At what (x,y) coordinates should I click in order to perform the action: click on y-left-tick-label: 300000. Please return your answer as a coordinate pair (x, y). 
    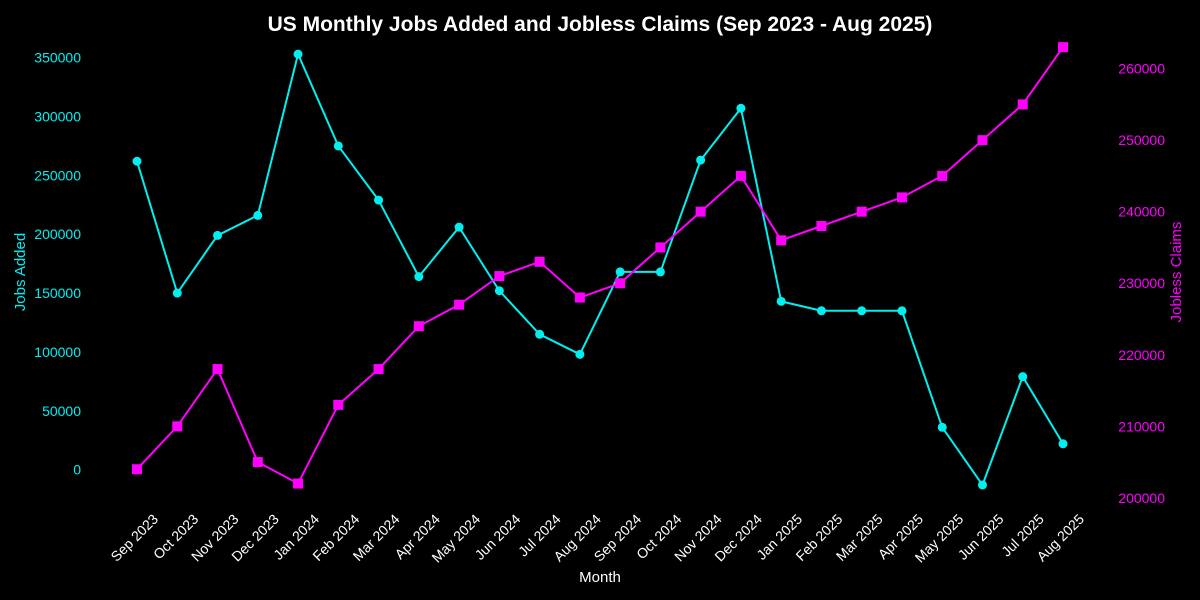
    Looking at the image, I should click on (57, 117).